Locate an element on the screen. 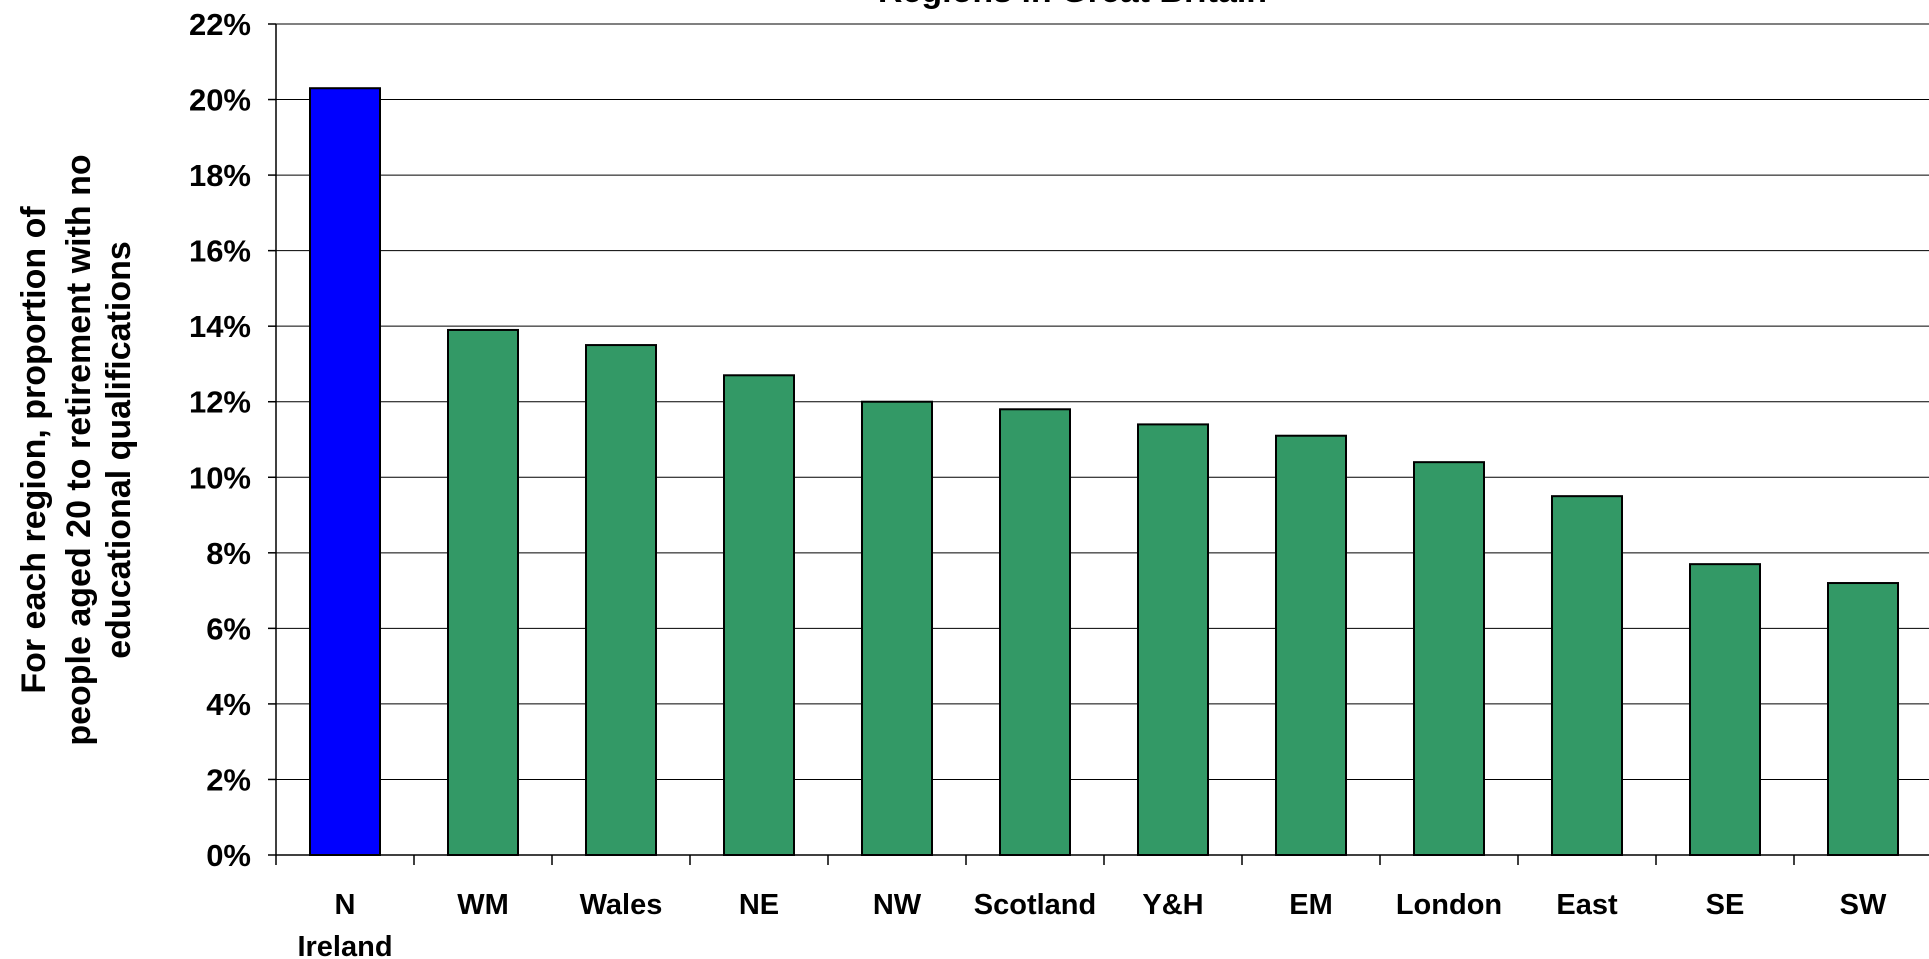  chart-title: Regions in Great Britain is located at coordinates (1072, 5).